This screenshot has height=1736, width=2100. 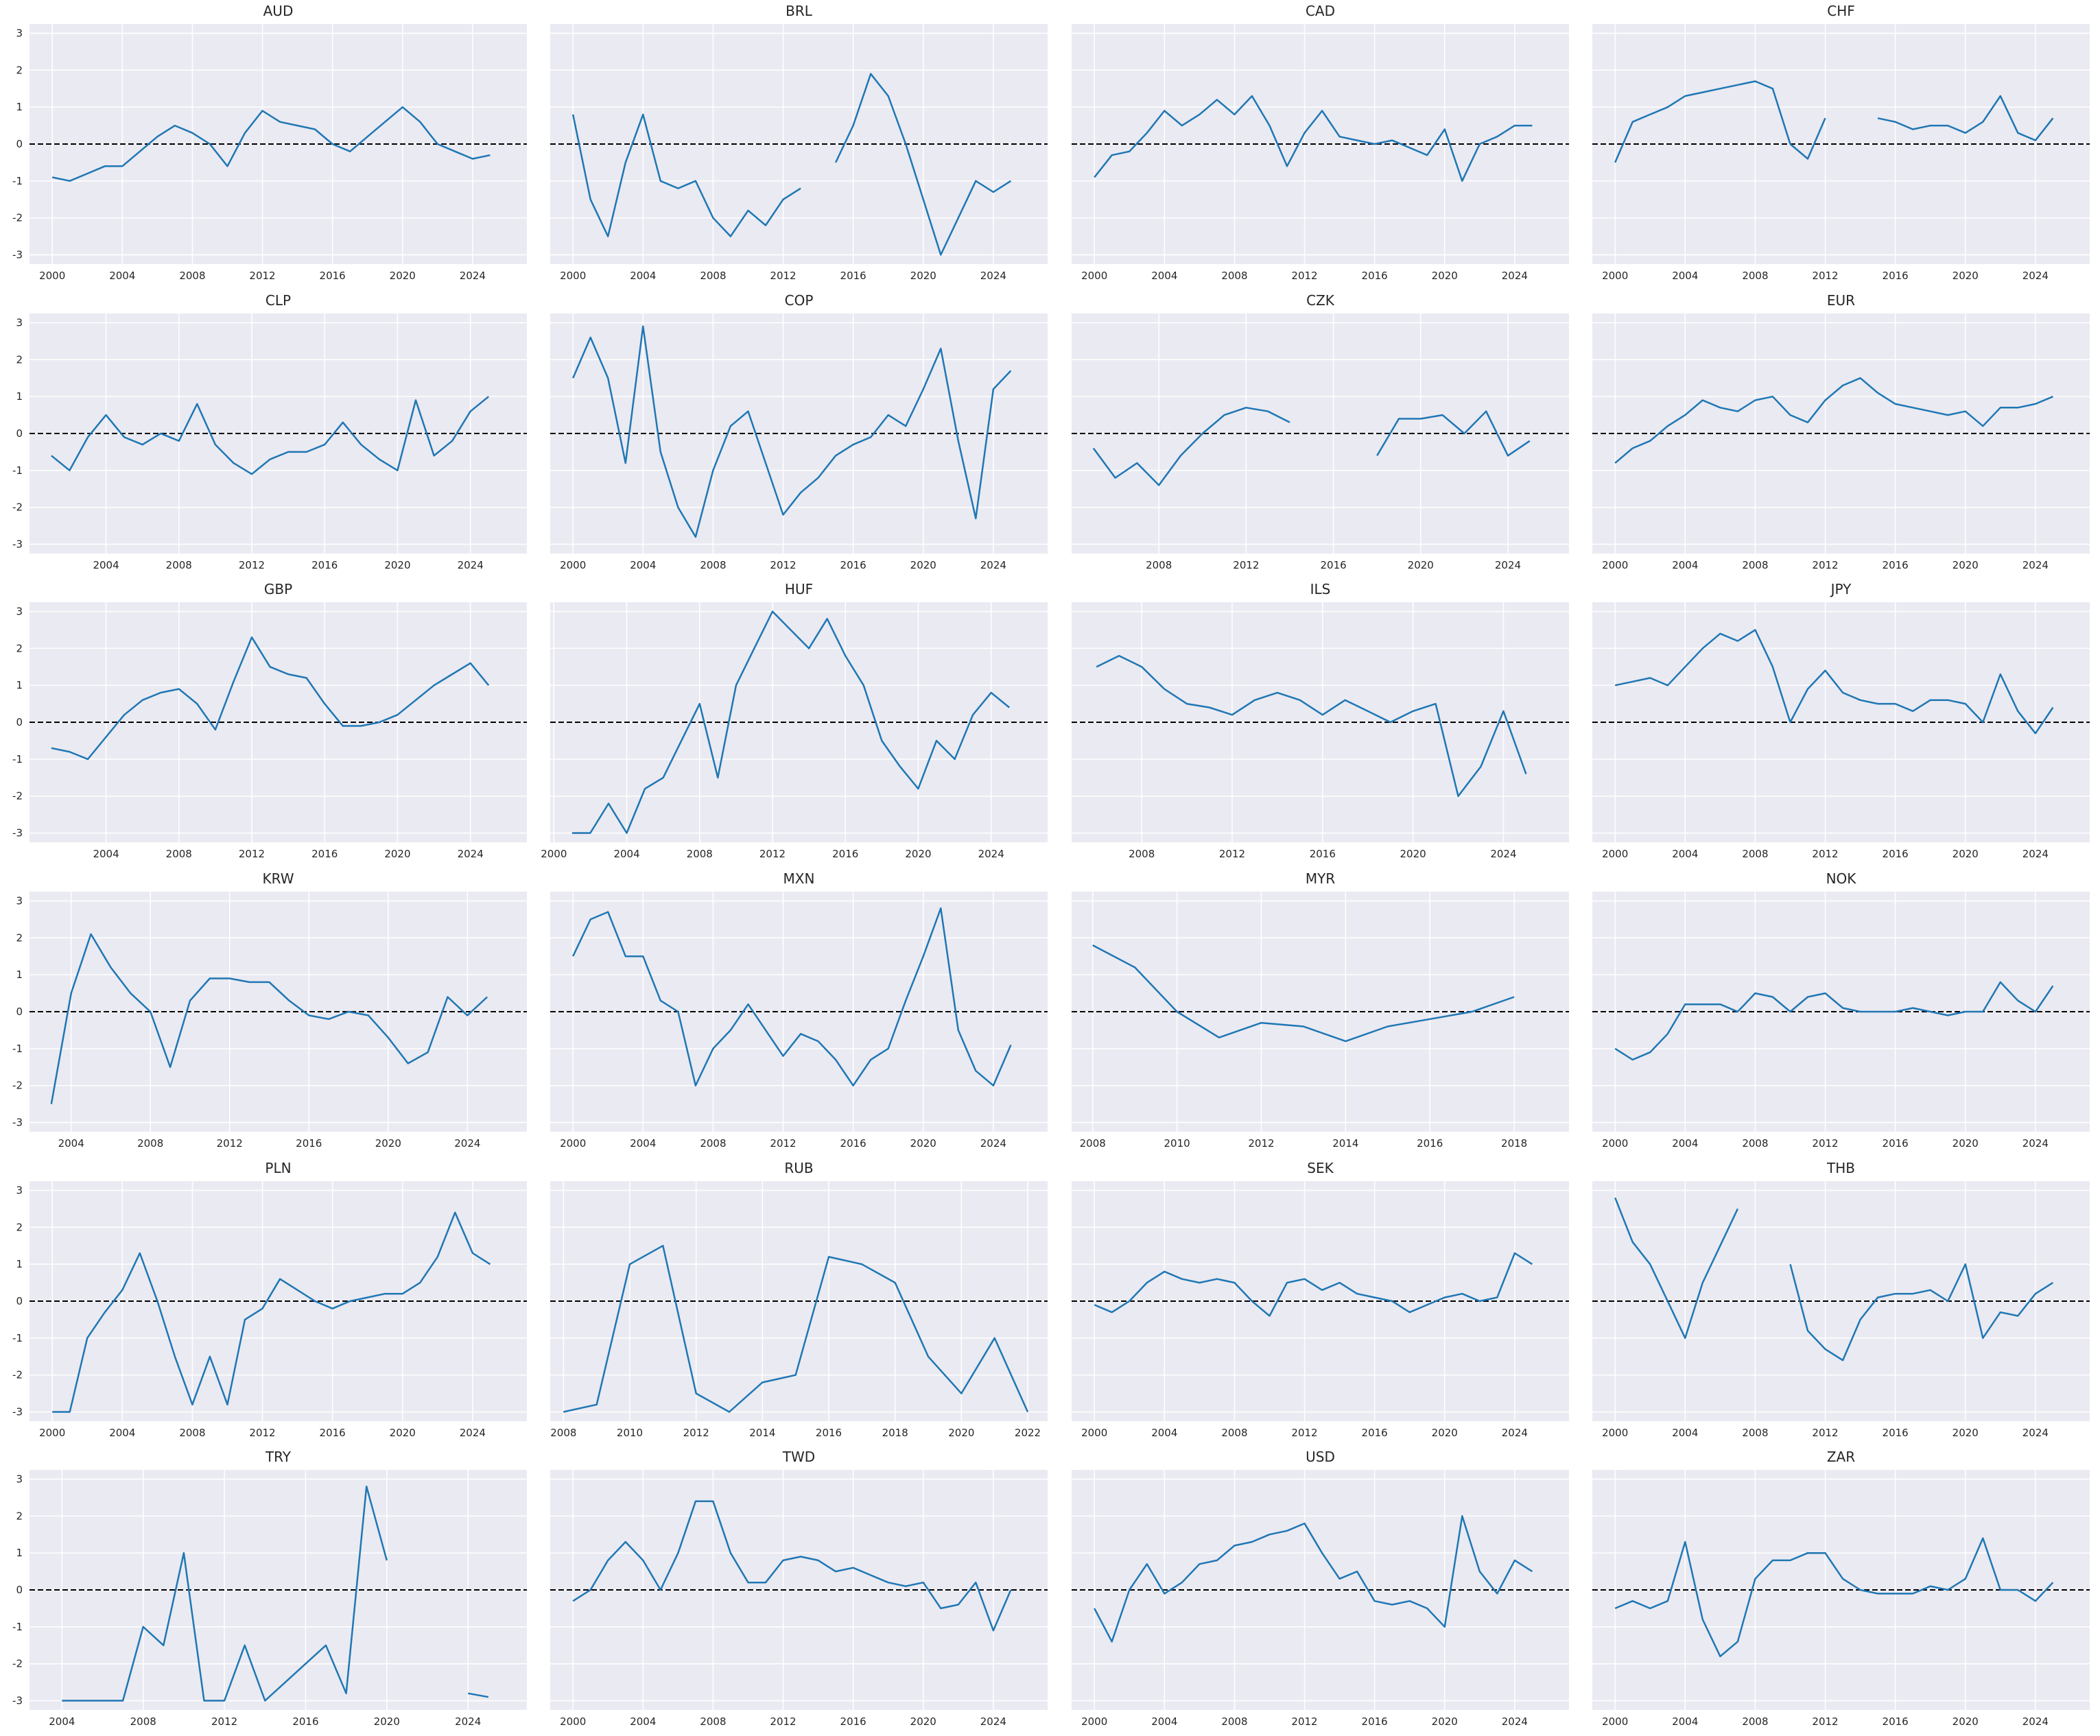 I want to click on panel-title: TRY, so click(x=278, y=1457).